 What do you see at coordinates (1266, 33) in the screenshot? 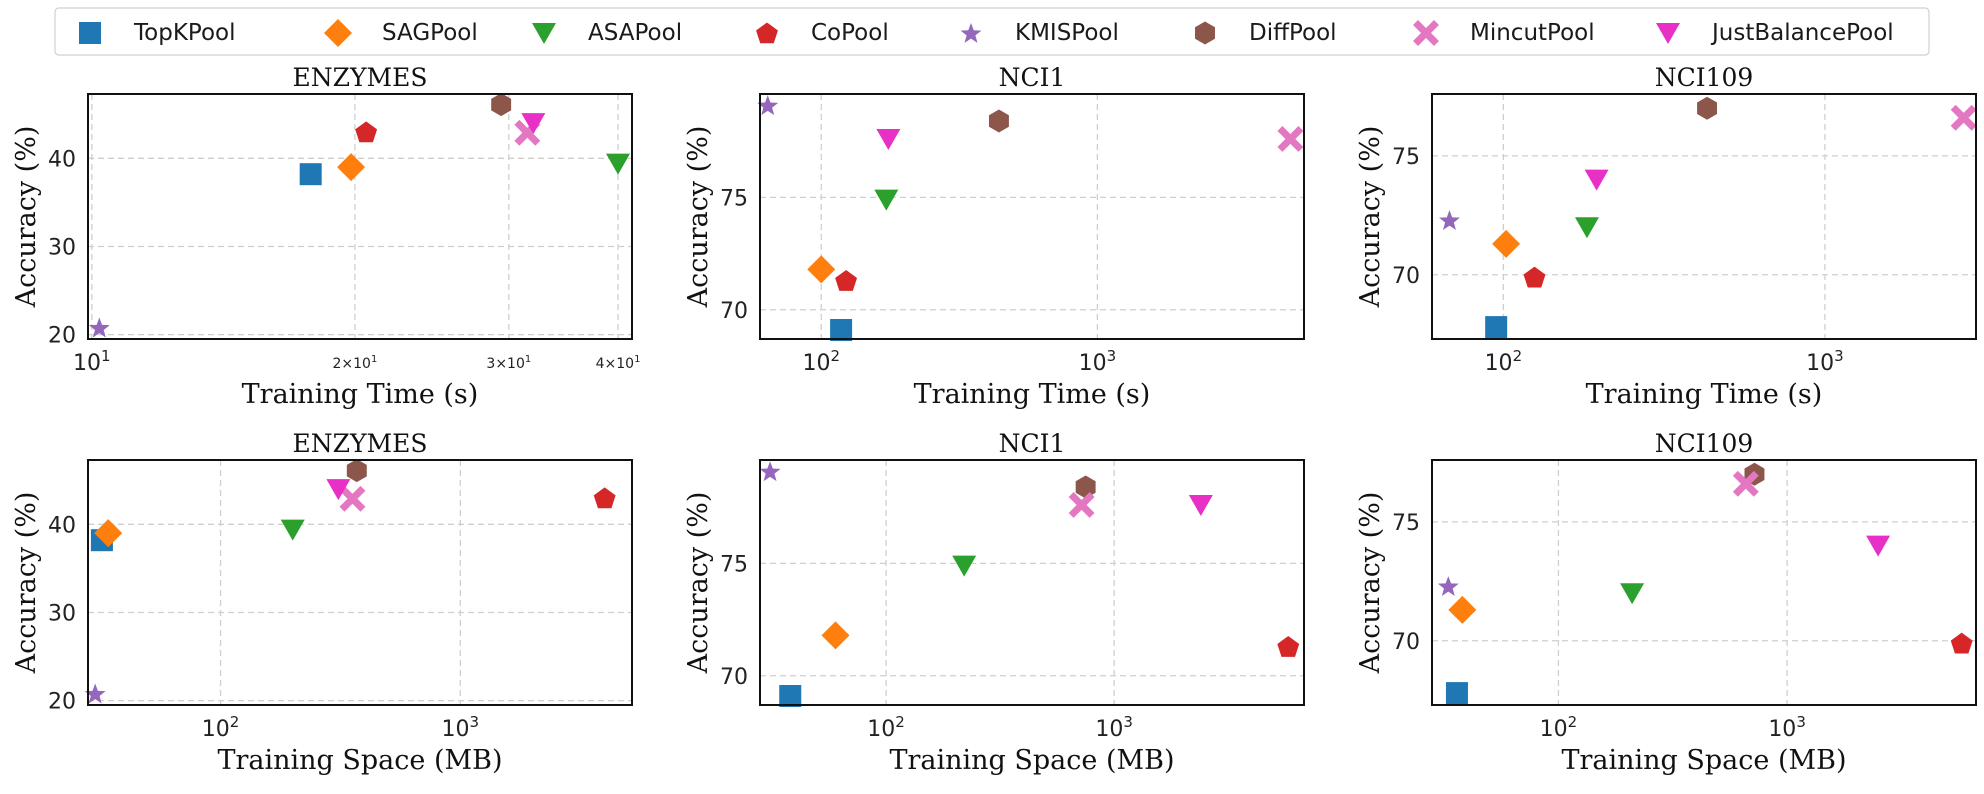
I see `legend-item-diffpool: DiffPool` at bounding box center [1266, 33].